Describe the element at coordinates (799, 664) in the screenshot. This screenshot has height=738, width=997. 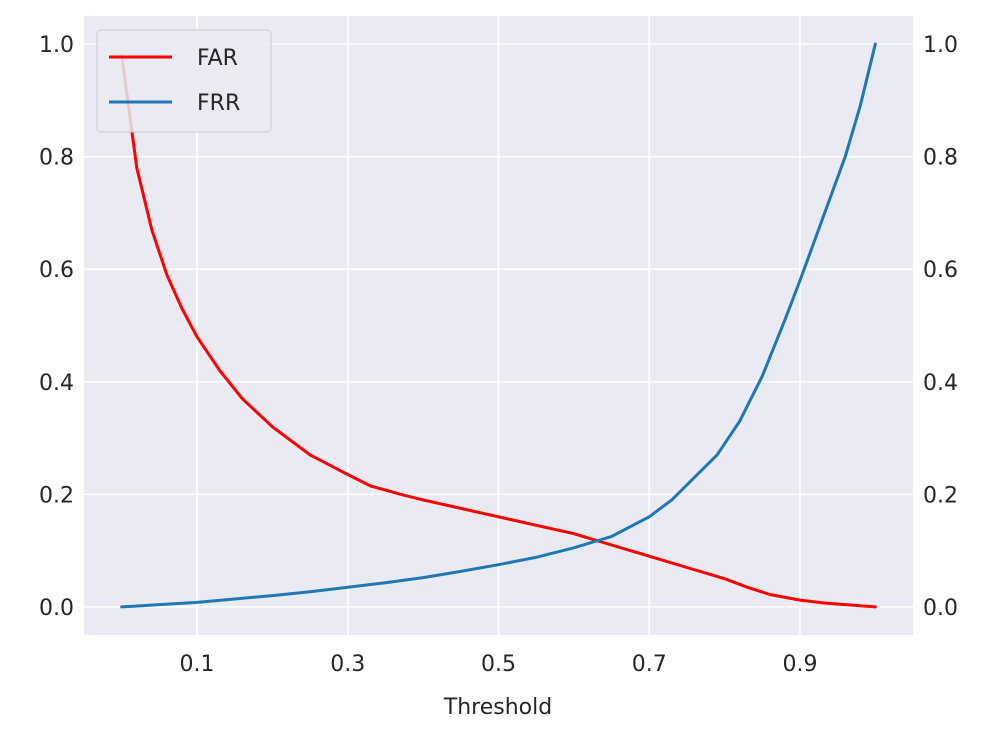
I see `x-tick-label: 0.9` at that location.